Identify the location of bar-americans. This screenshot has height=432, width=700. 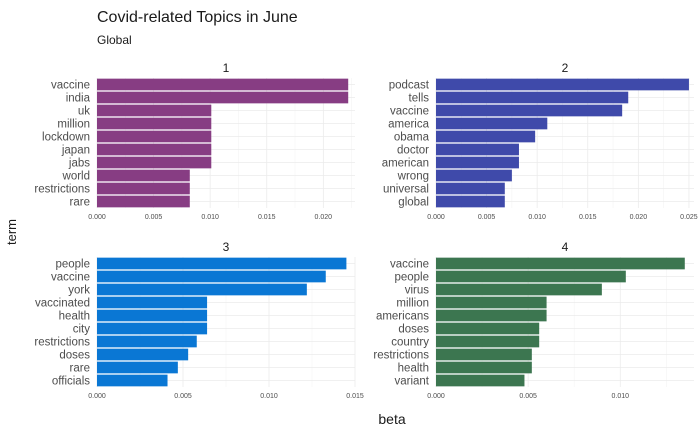
(491, 315).